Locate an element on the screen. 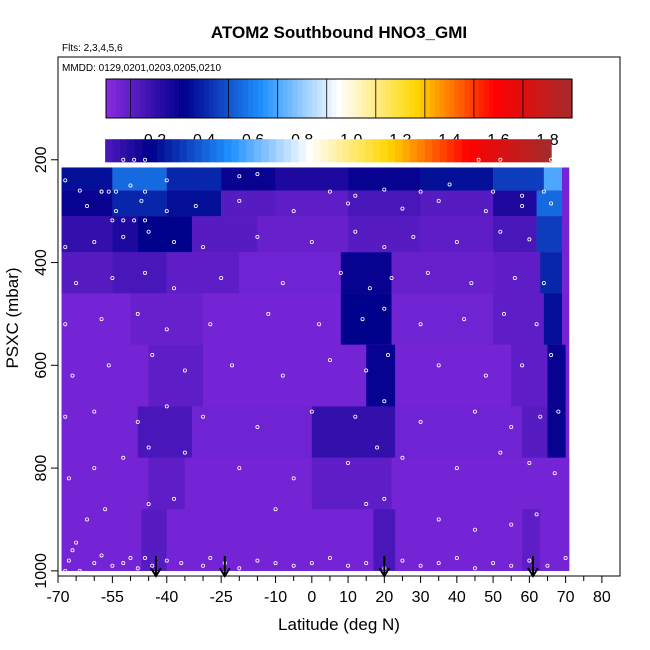 The width and height of the screenshot is (650, 650). x-tick-label: 60 is located at coordinates (529, 597).